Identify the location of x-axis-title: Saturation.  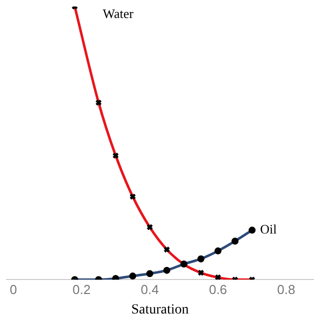
(160, 310).